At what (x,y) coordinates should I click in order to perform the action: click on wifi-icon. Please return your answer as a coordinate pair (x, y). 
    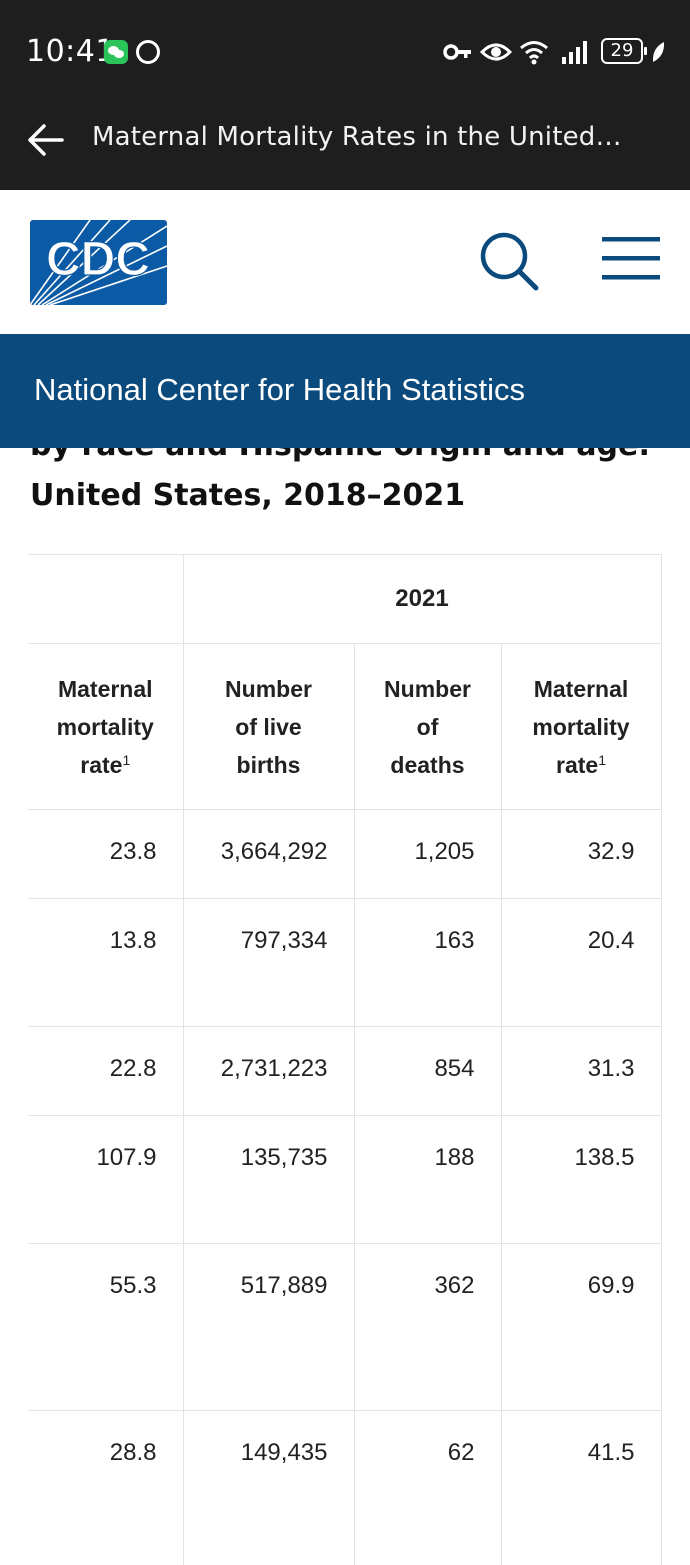
    Looking at the image, I should click on (534, 53).